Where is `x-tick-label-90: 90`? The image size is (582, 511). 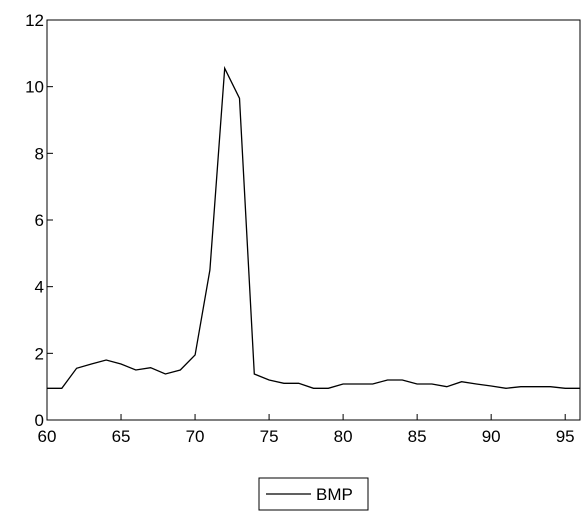 x-tick-label-90: 90 is located at coordinates (491, 436).